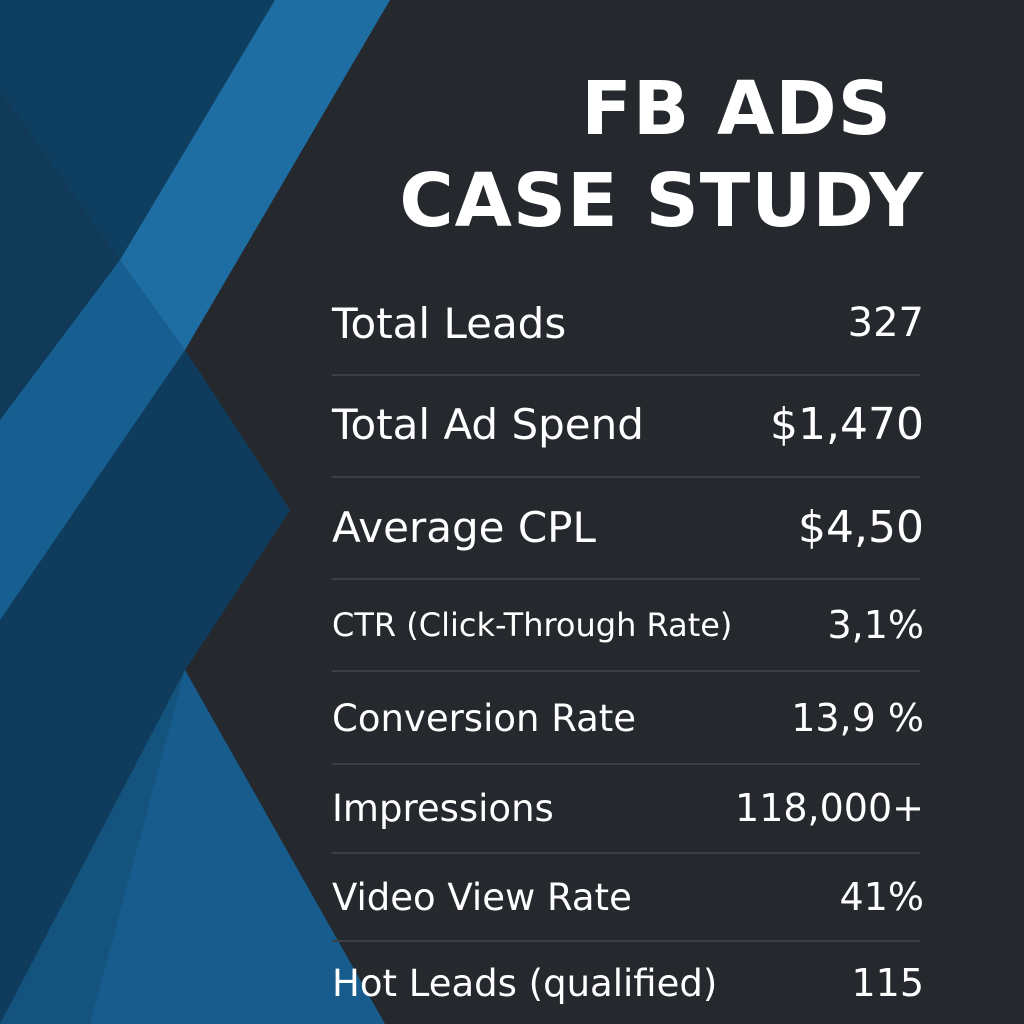 The height and width of the screenshot is (1024, 1024). I want to click on stat-row: CTR (Click-Through Rate) 3,1%, so click(628, 625).